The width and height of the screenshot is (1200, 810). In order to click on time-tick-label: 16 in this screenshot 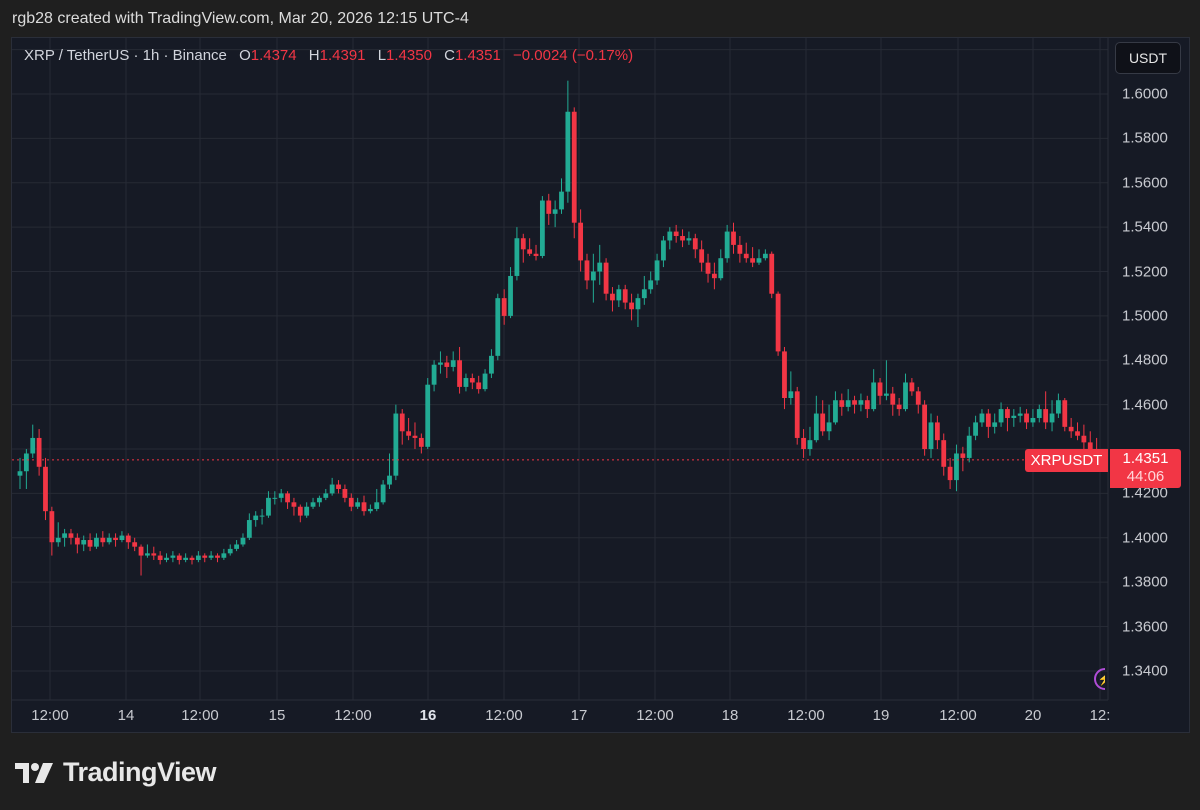, I will do `click(428, 715)`.